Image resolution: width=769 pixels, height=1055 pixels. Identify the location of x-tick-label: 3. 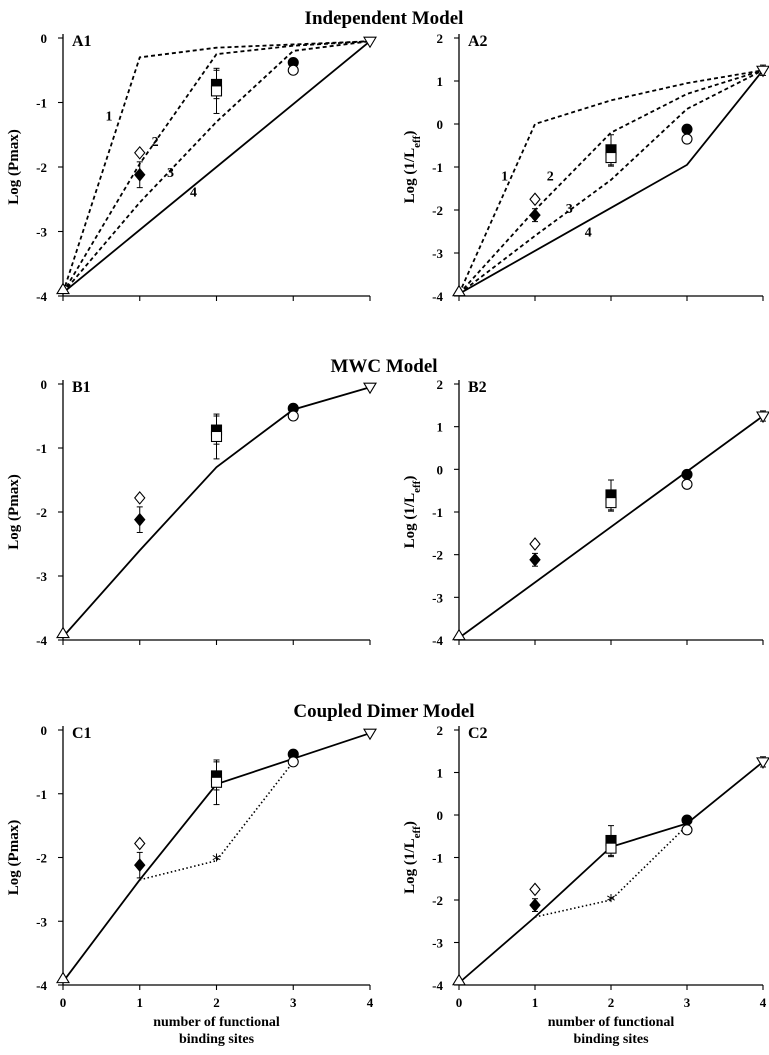
(293, 1002).